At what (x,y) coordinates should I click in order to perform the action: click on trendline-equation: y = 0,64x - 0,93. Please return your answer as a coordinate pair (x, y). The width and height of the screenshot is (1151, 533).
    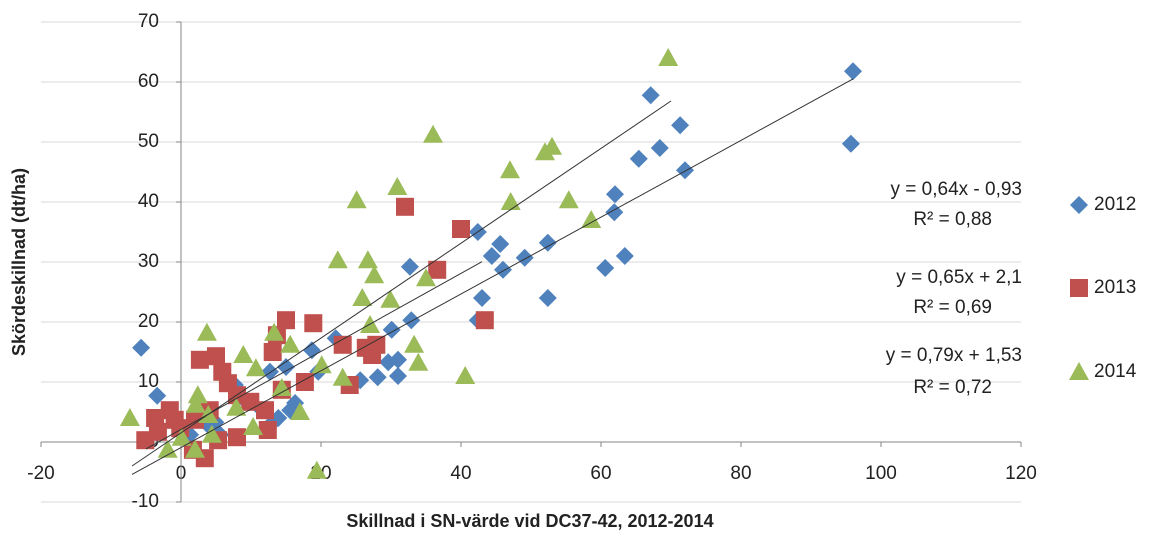
    Looking at the image, I should click on (957, 189).